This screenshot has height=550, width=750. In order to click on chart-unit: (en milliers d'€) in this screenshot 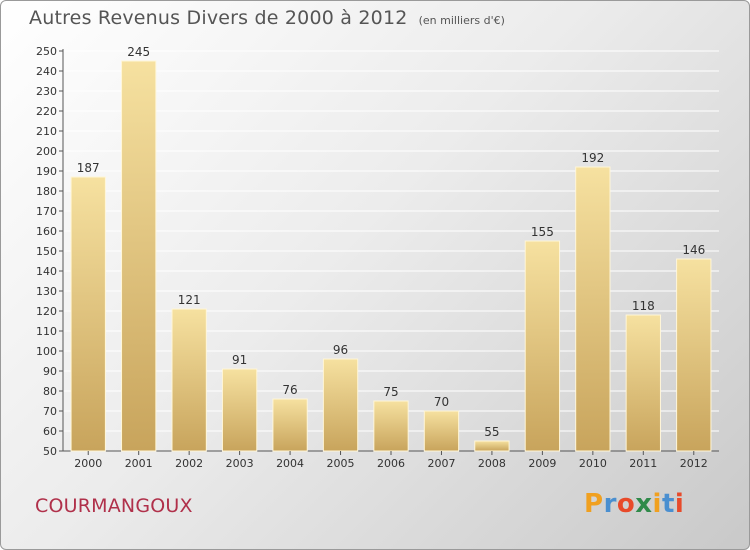, I will do `click(461, 20)`.